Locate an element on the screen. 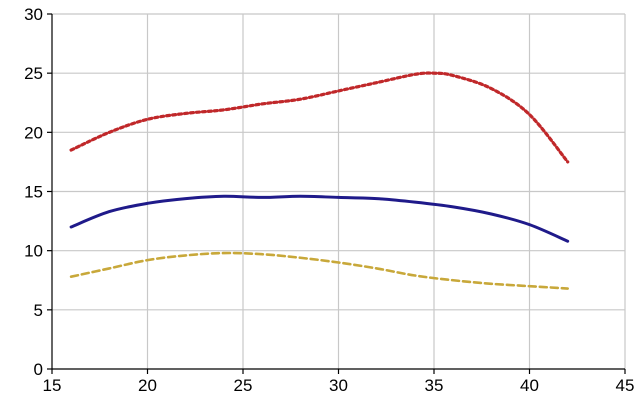 Image resolution: width=641 pixels, height=405 pixels. y-tick-label: 10 is located at coordinates (33, 251).